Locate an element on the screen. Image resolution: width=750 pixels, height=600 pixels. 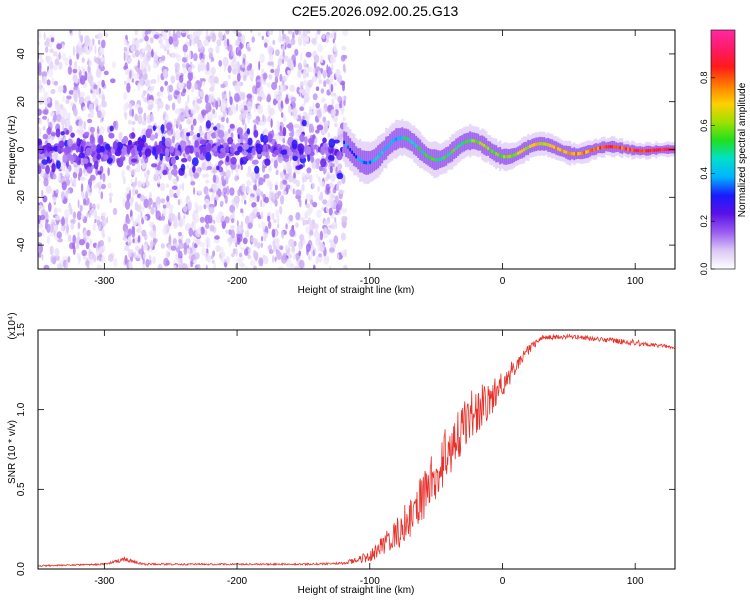
snr-y-label: SNR (10 * v/v) is located at coordinates (12, 452).